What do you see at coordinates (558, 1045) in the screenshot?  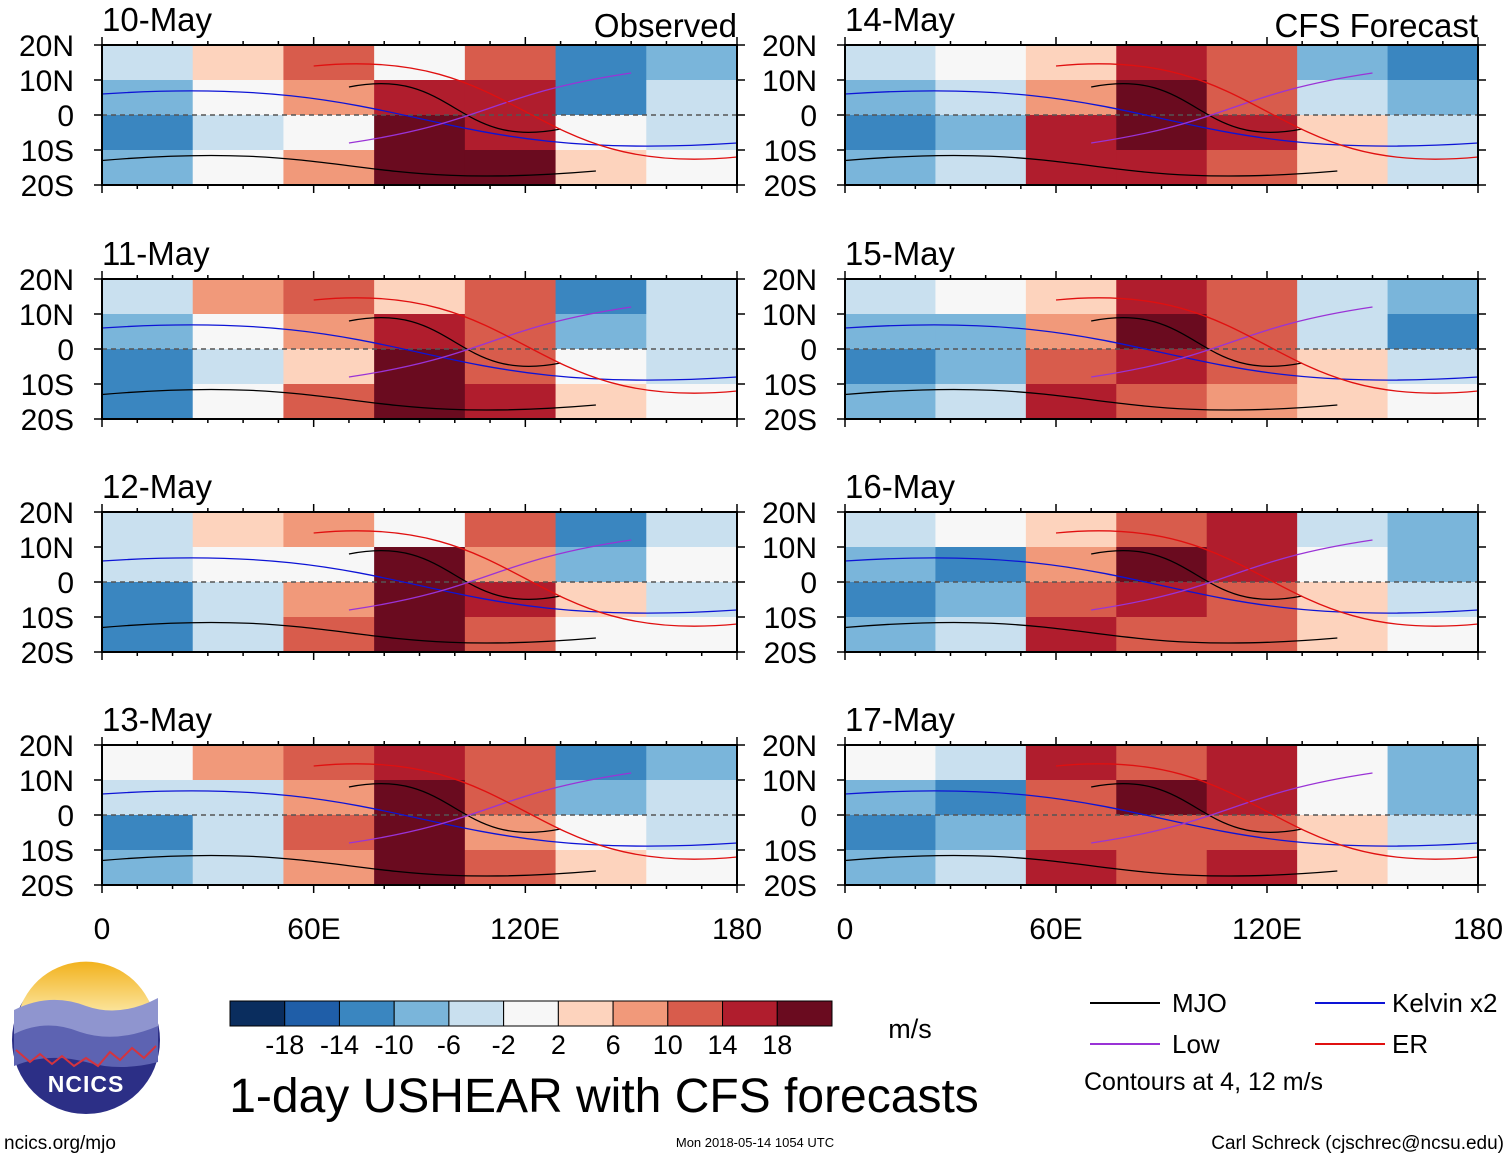 I see `colorbar-label: 2` at bounding box center [558, 1045].